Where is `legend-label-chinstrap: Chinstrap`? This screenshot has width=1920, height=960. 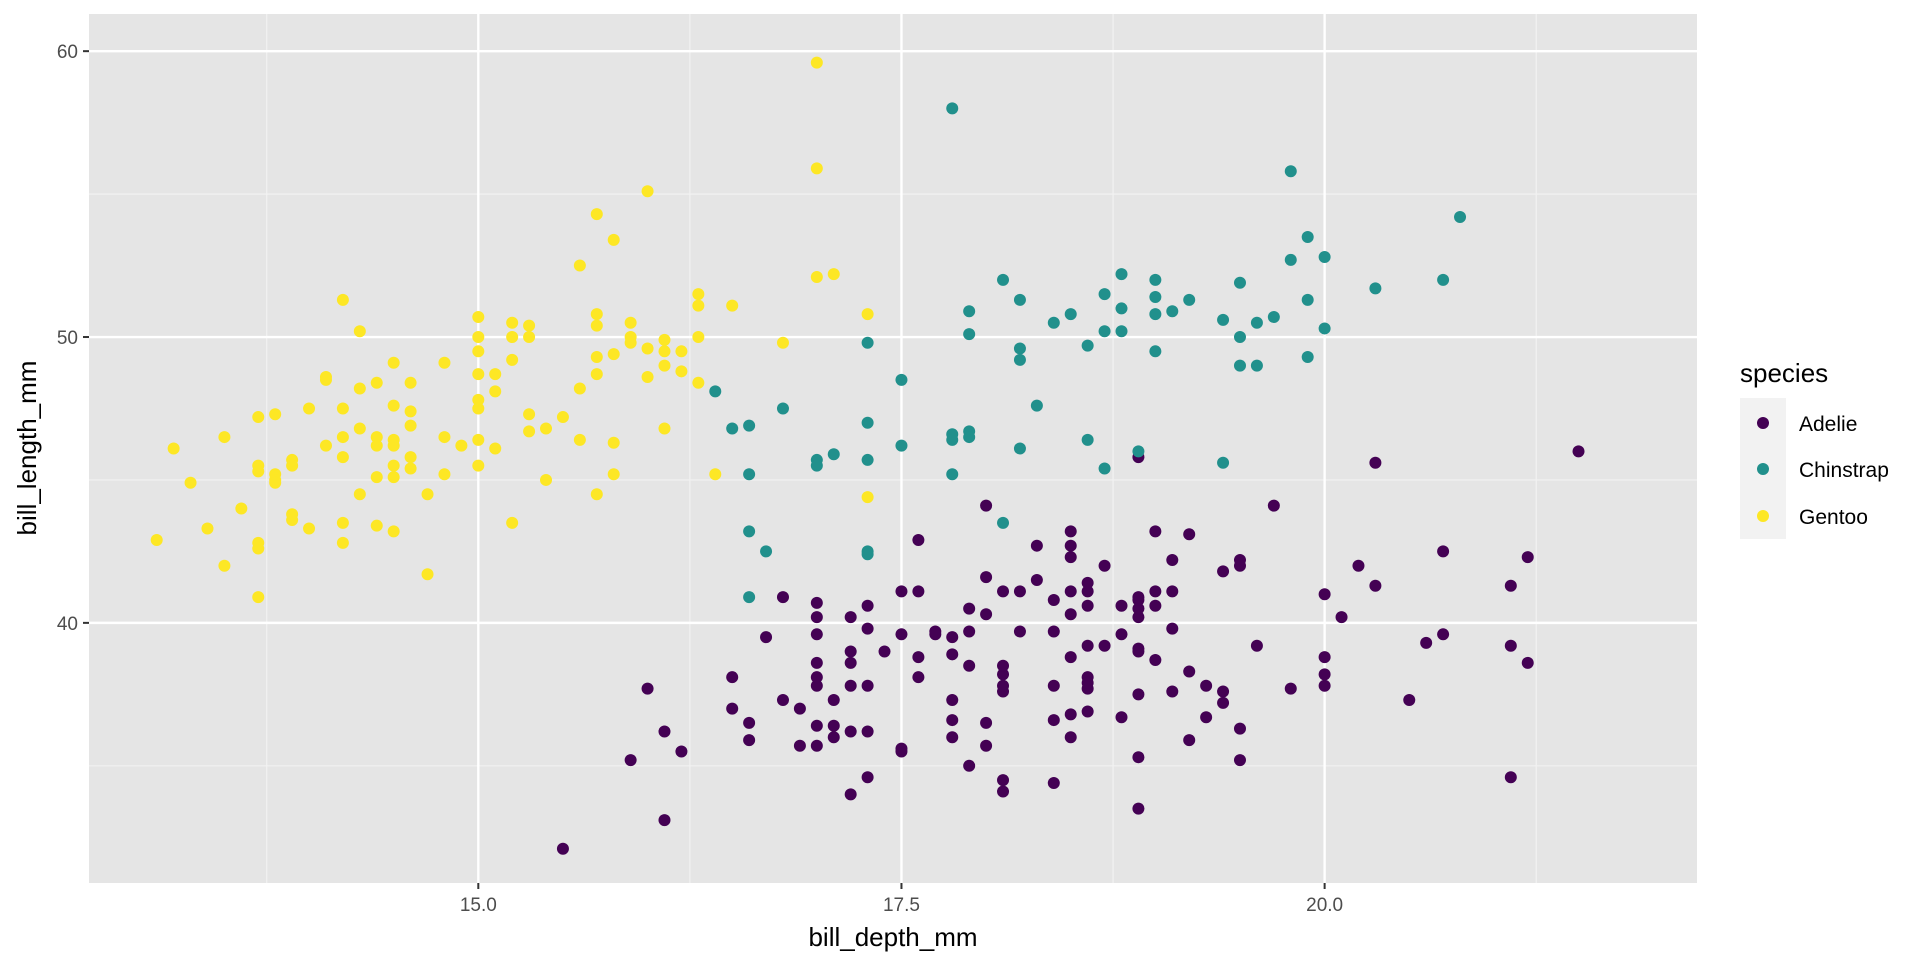
legend-label-chinstrap: Chinstrap is located at coordinates (1844, 470).